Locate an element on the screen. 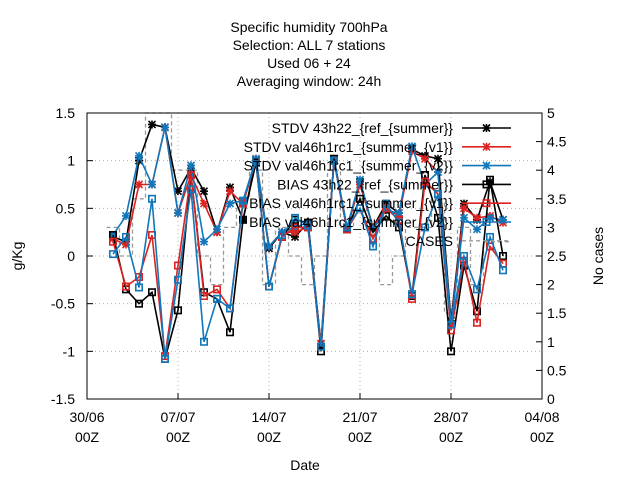 This screenshot has width=640, height=480. y2-tick-label: 4.5 is located at coordinates (557, 142).